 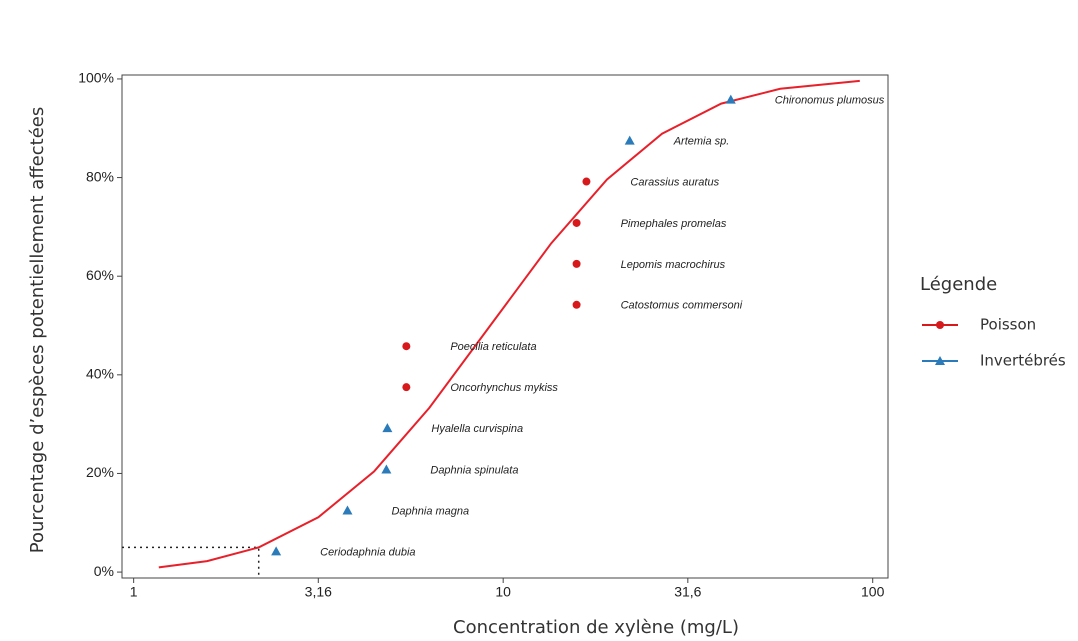 I want to click on y-tick-label: 0%, so click(x=104, y=571).